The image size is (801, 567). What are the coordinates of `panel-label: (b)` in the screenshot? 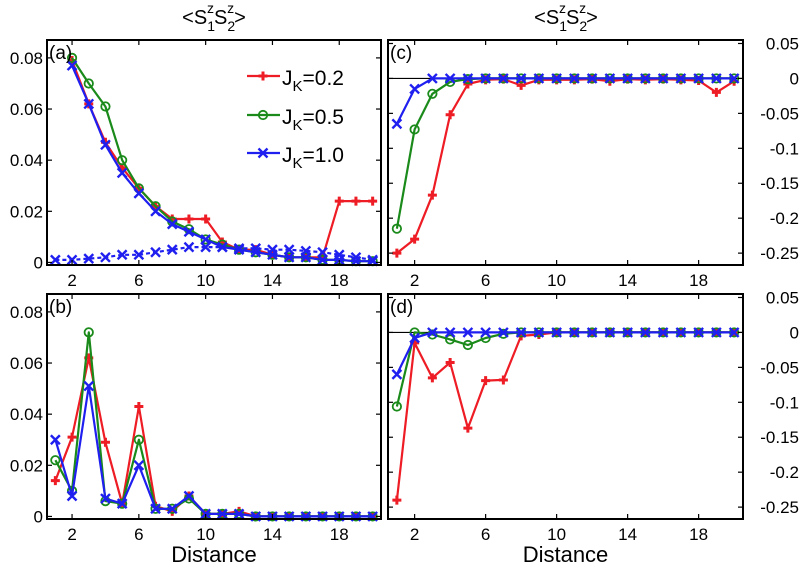 It's located at (60, 307).